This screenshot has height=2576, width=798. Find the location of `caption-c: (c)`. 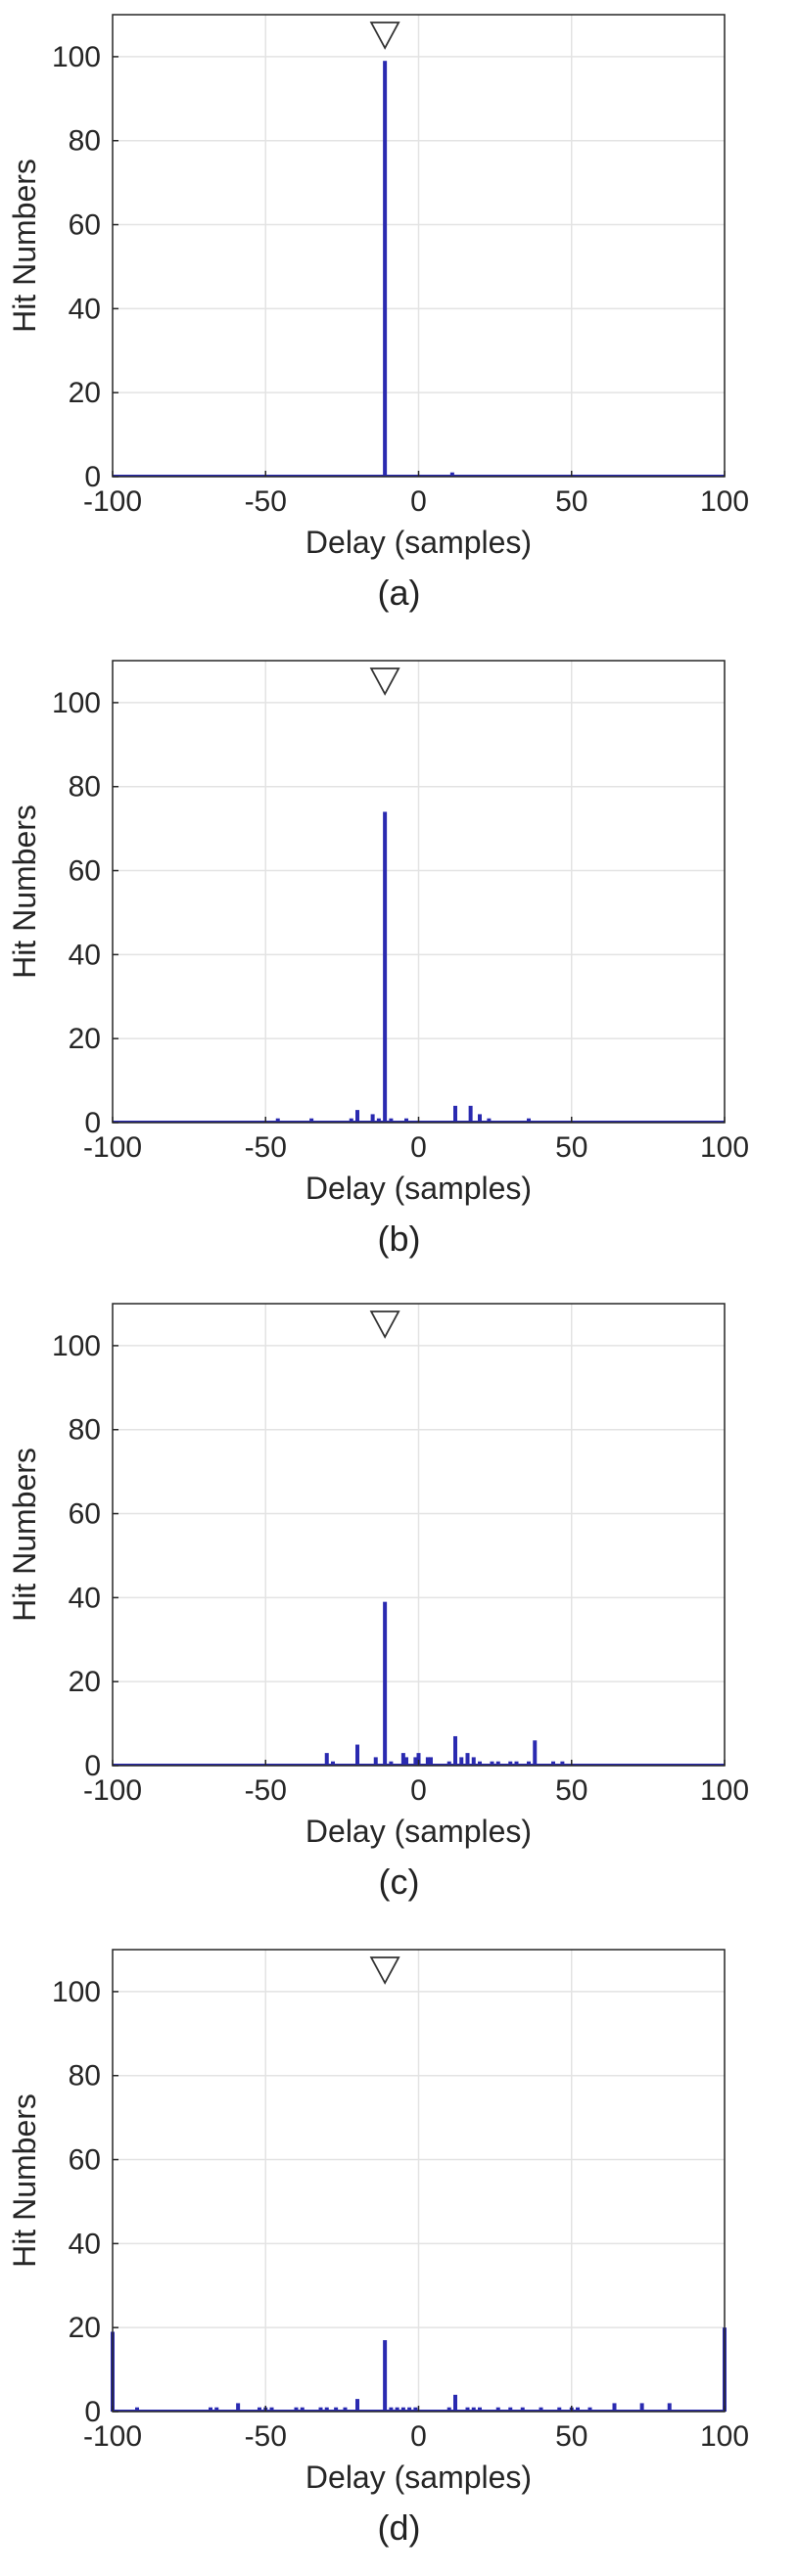

caption-c: (c) is located at coordinates (399, 1882).